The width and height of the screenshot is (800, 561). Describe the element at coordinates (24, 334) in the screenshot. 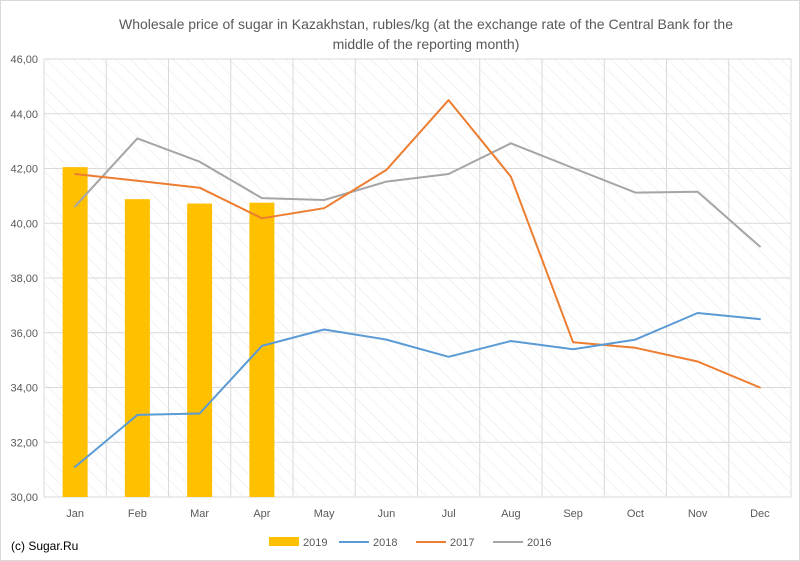

I see `y-tick-label: 36,00` at that location.